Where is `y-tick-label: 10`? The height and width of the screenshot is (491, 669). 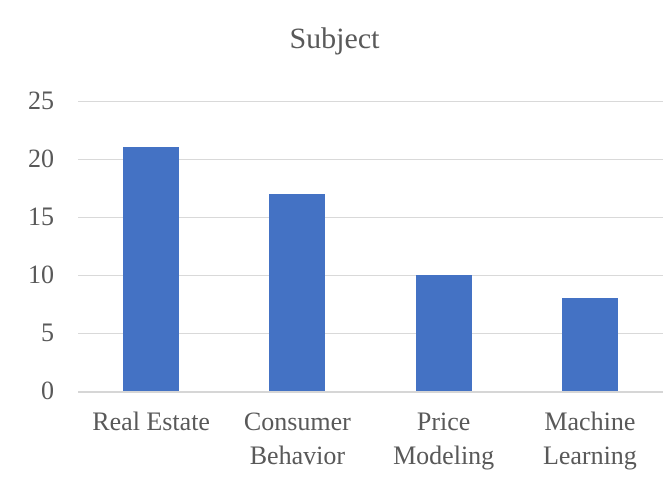
y-tick-label: 10 is located at coordinates (41, 274).